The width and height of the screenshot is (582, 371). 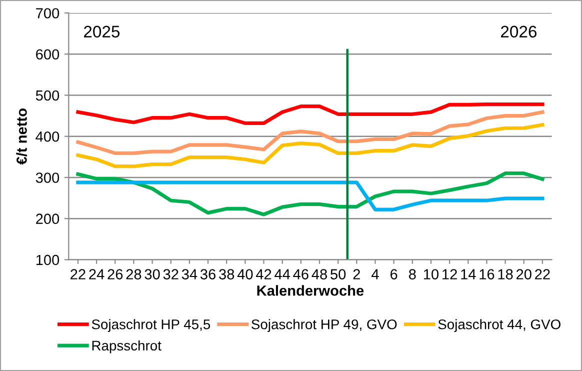 I want to click on legend-label: Rapsschrot, so click(x=127, y=347).